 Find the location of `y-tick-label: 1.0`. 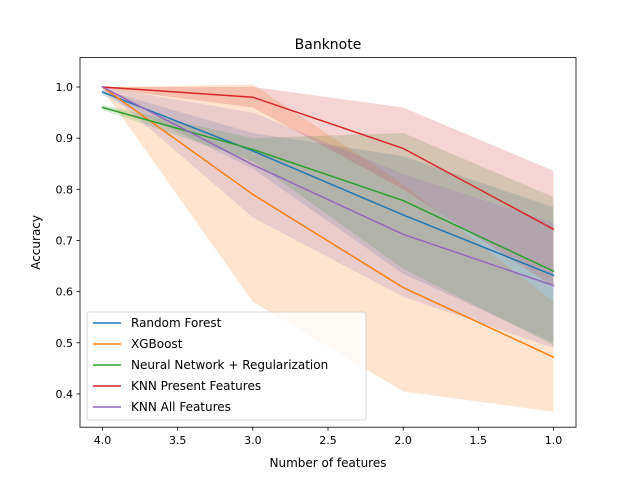

y-tick-label: 1.0 is located at coordinates (65, 87).